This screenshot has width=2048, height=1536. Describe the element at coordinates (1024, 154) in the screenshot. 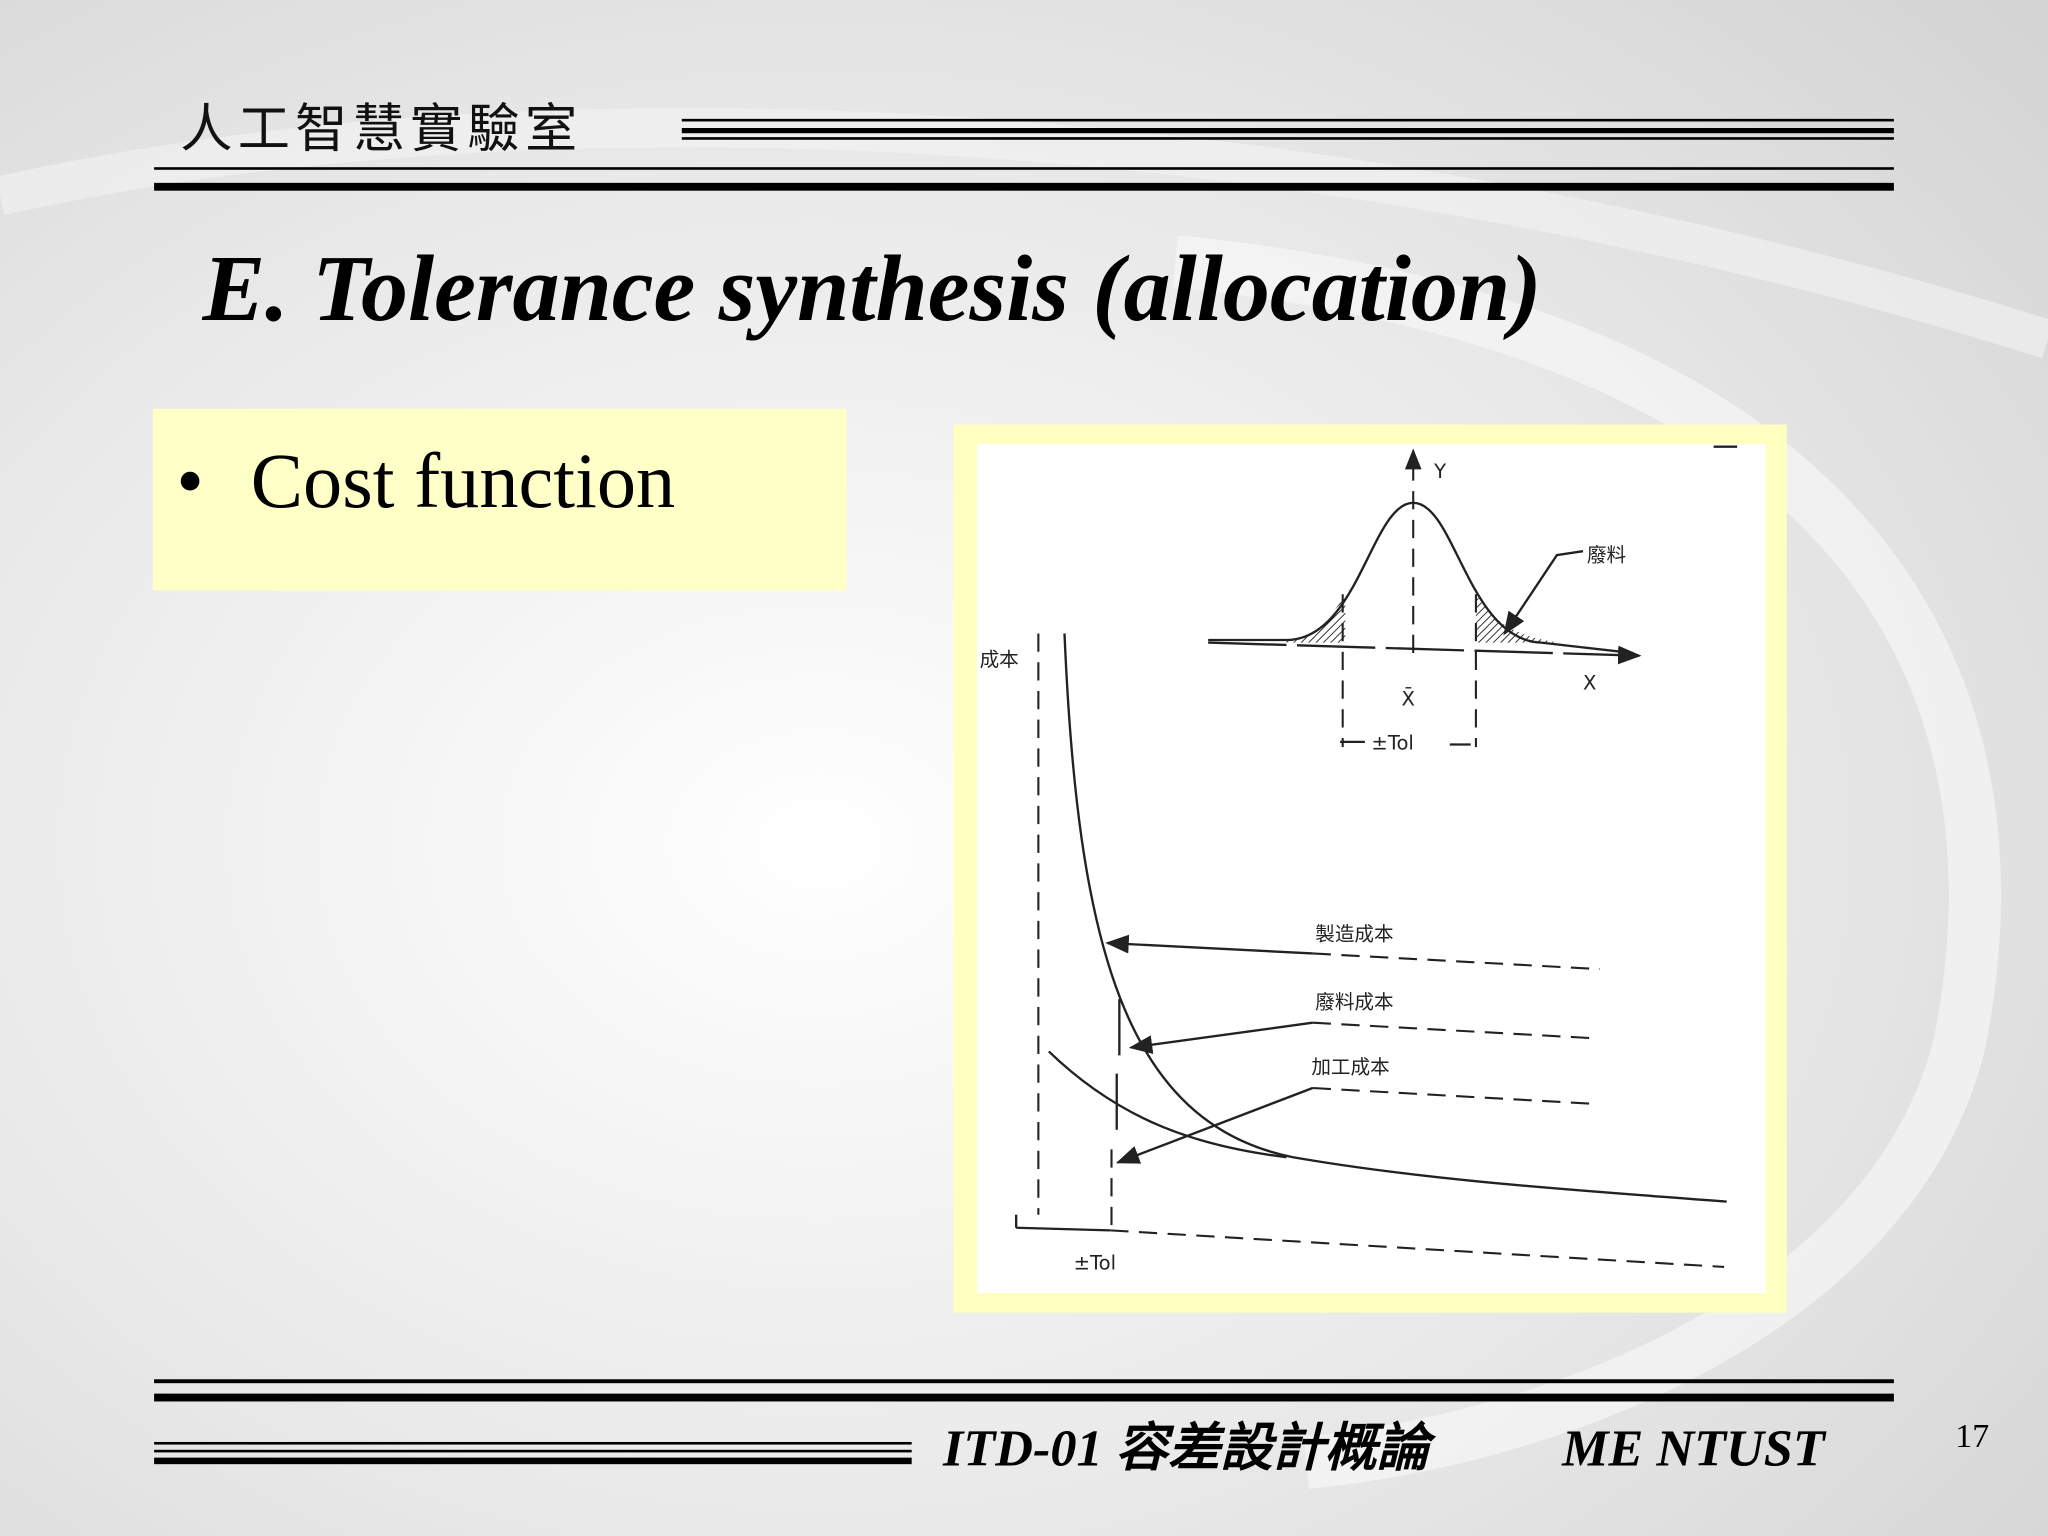

I see `header-rules` at that location.